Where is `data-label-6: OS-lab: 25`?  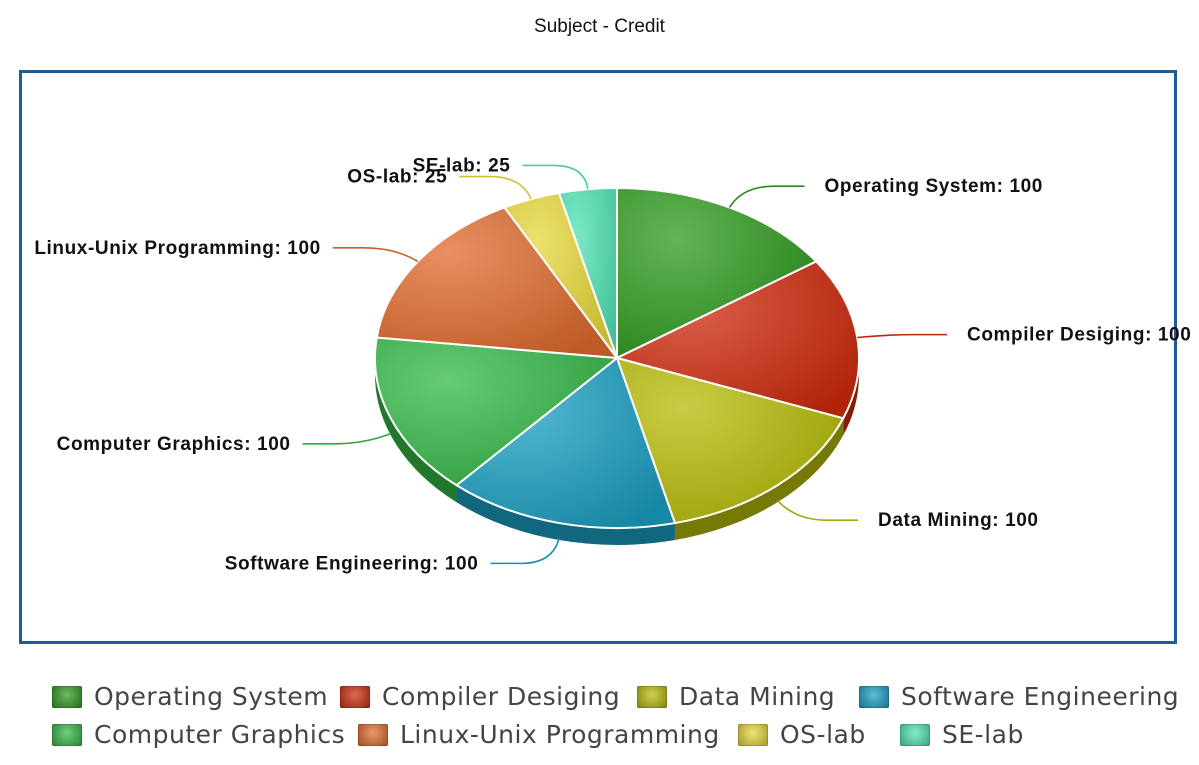 data-label-6: OS-lab: 25 is located at coordinates (397, 177).